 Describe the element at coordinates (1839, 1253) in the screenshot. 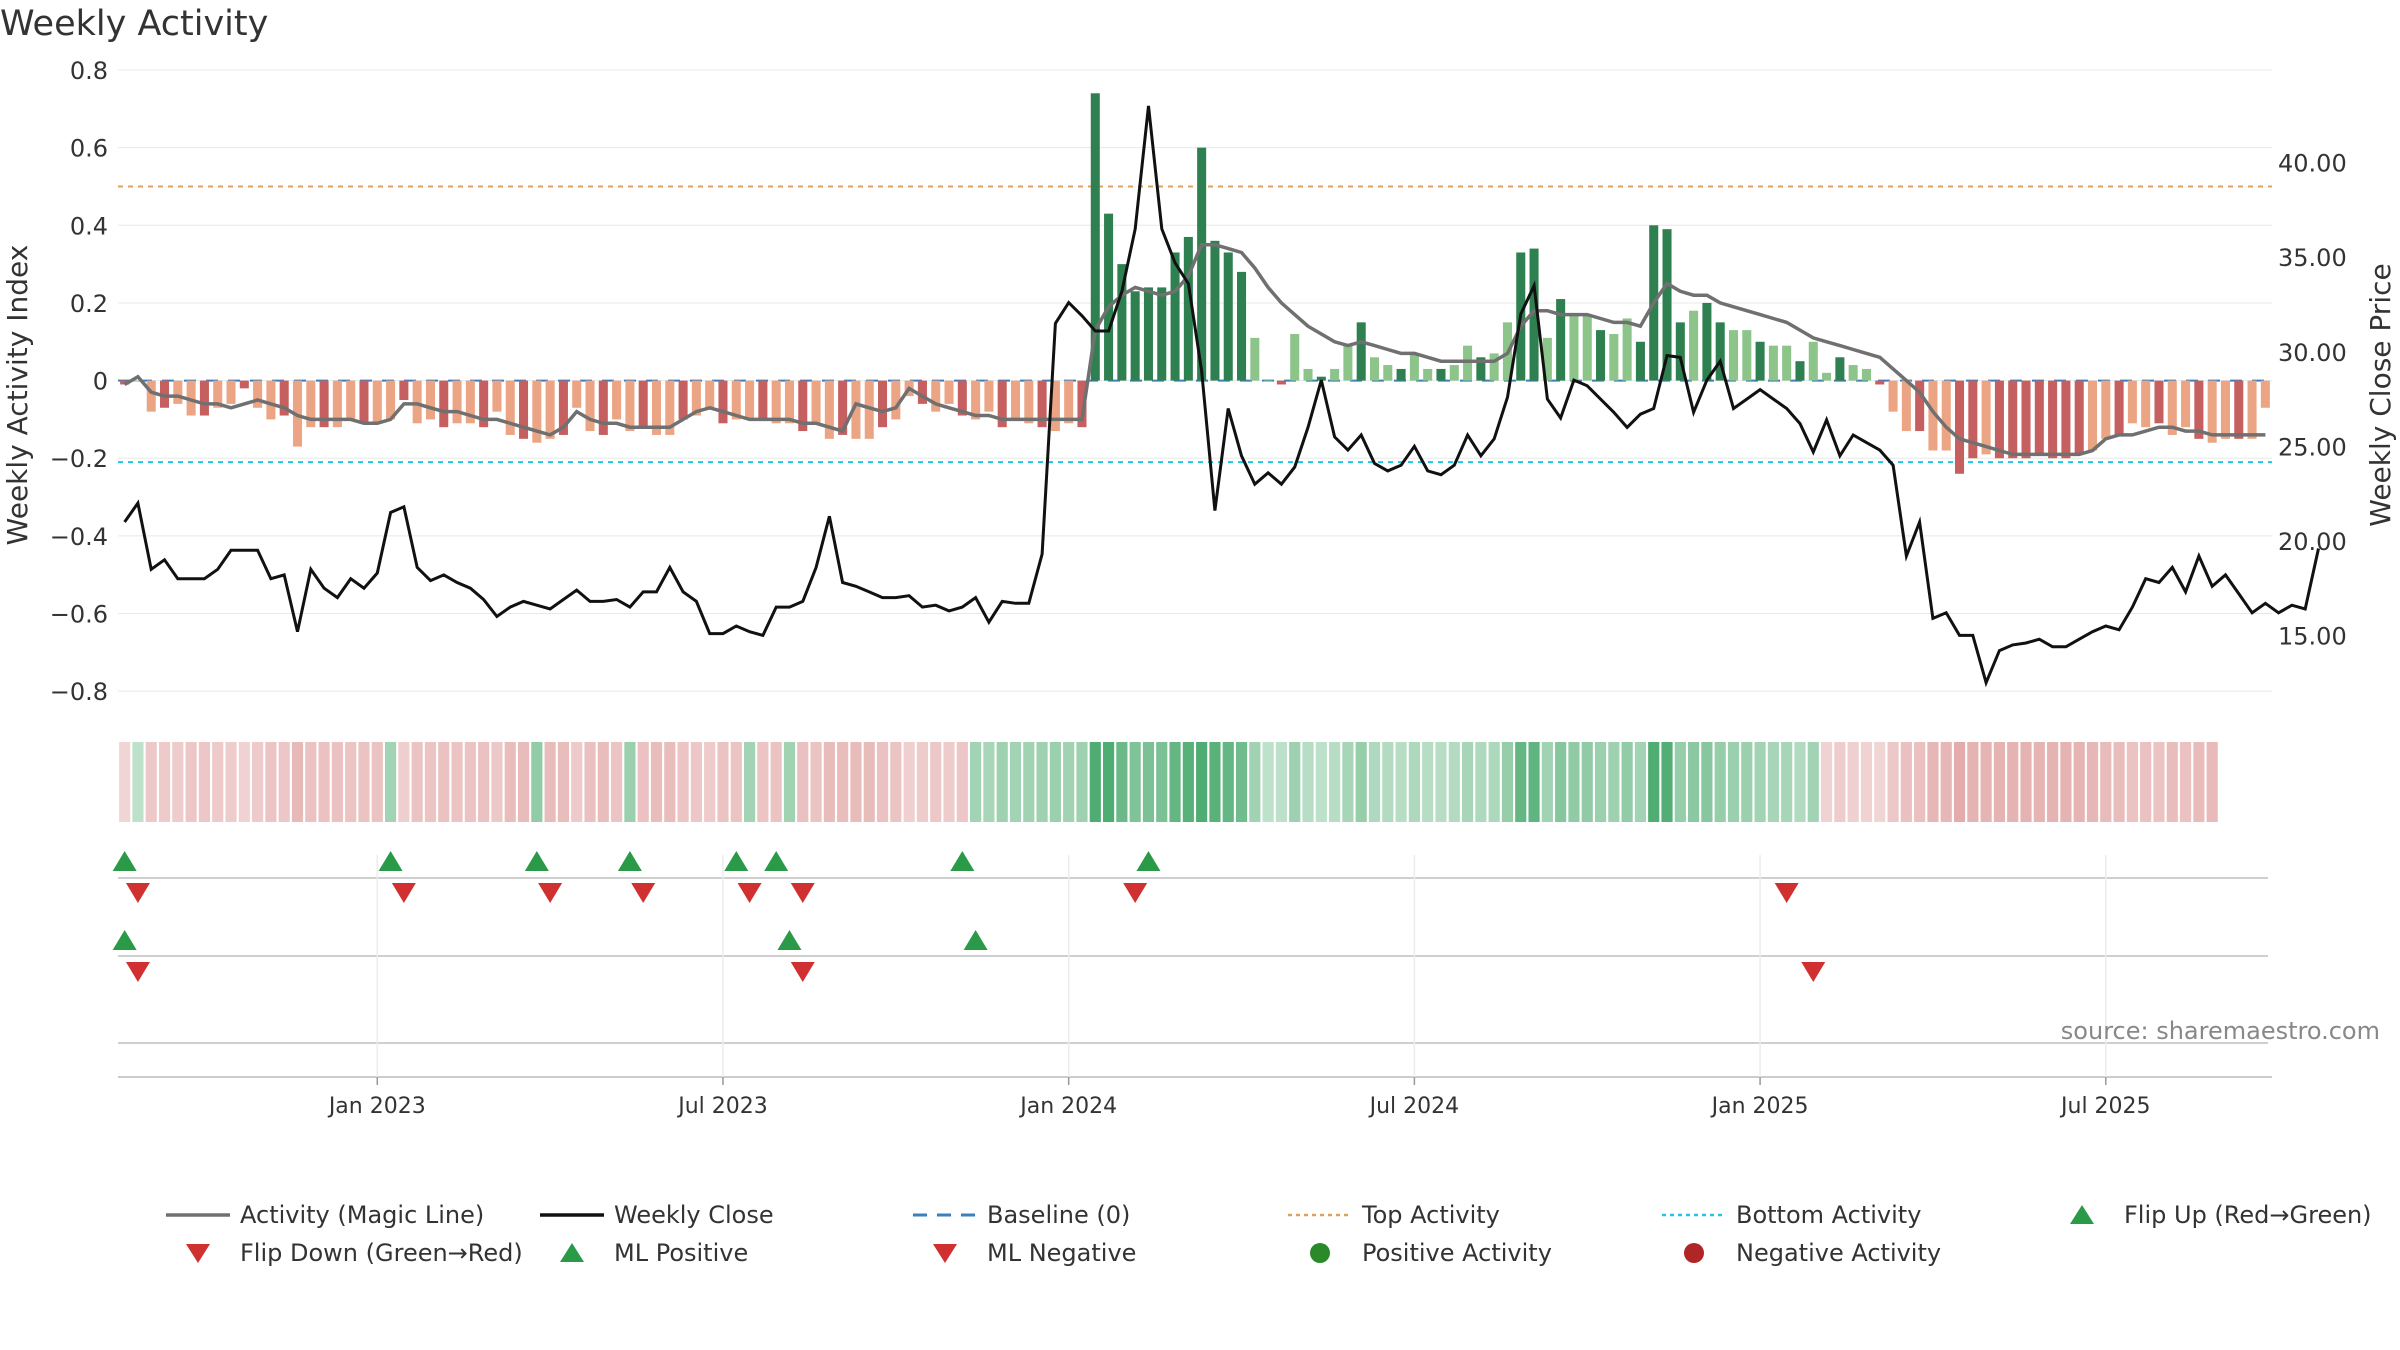

I see `legend-label: Negative Activity` at that location.